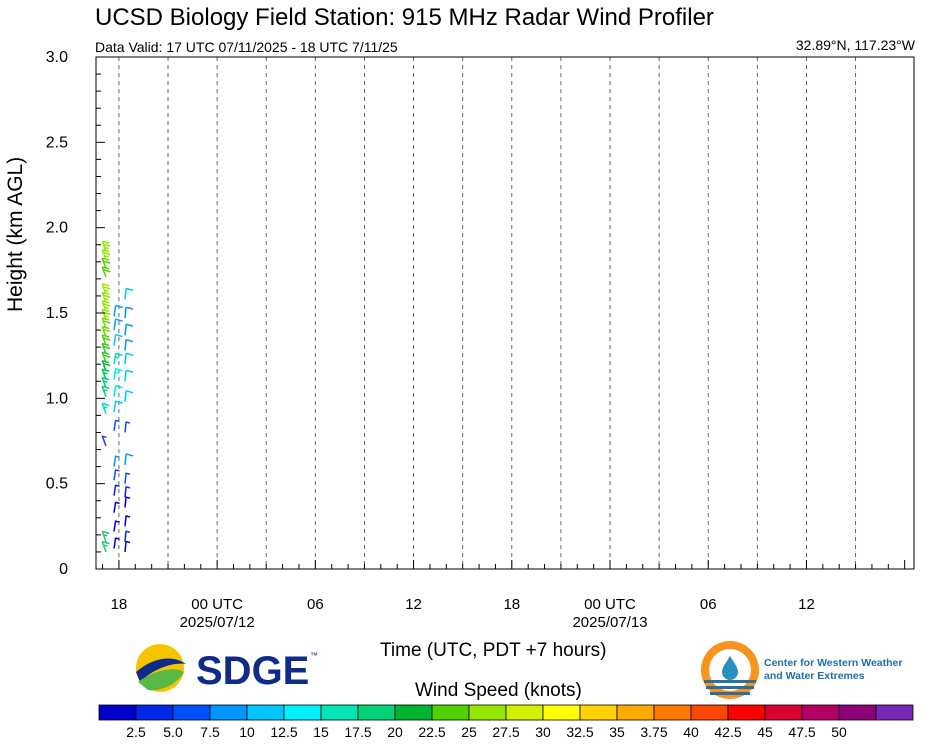  I want to click on colorbar-tick-label: 12.5, so click(283, 732).